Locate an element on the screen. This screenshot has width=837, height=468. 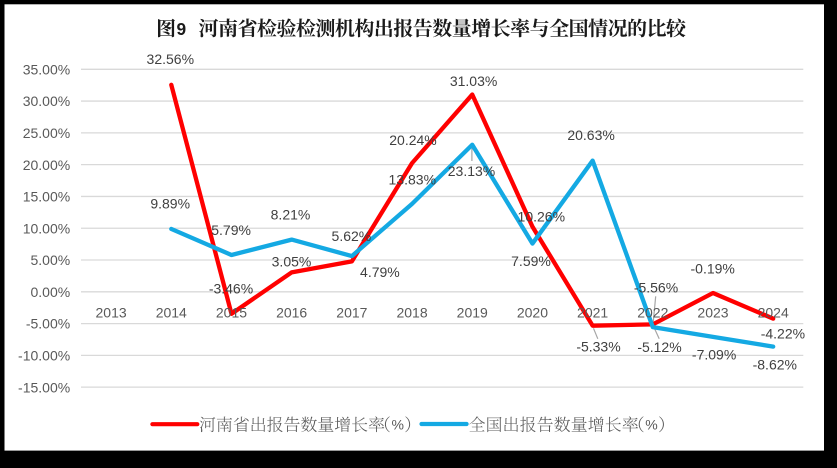
svg-text: 7.59% is located at coordinates (531, 261).